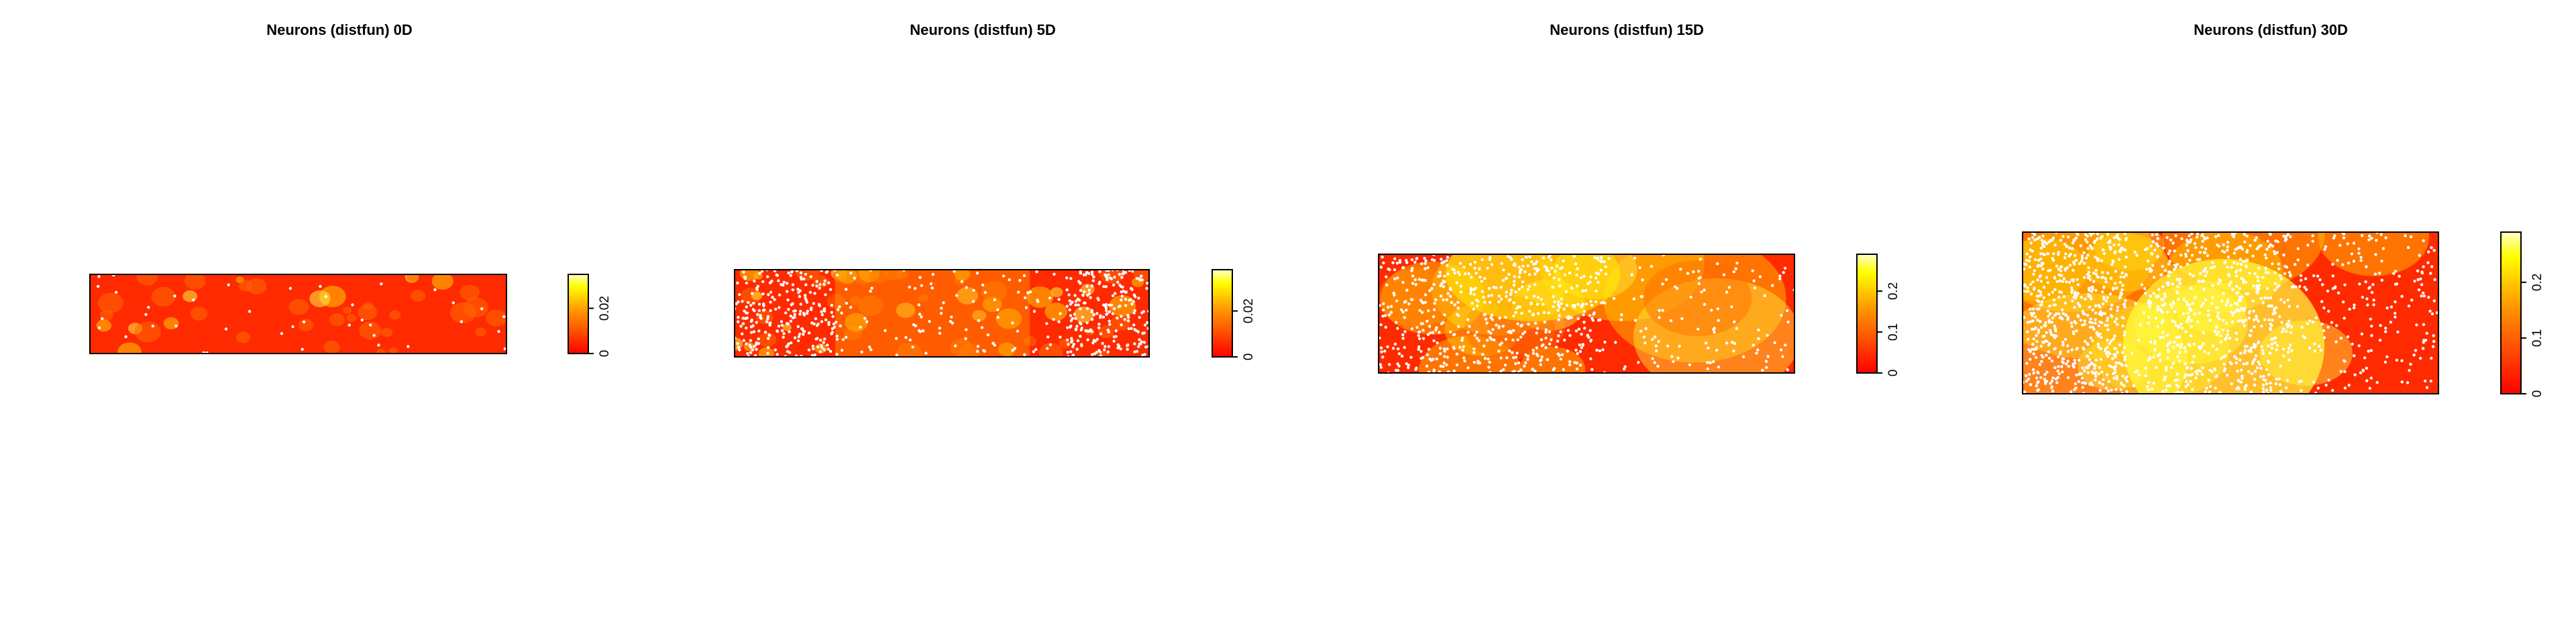 The image size is (2576, 644). I want to click on colorbar-gradient, so click(578, 314).